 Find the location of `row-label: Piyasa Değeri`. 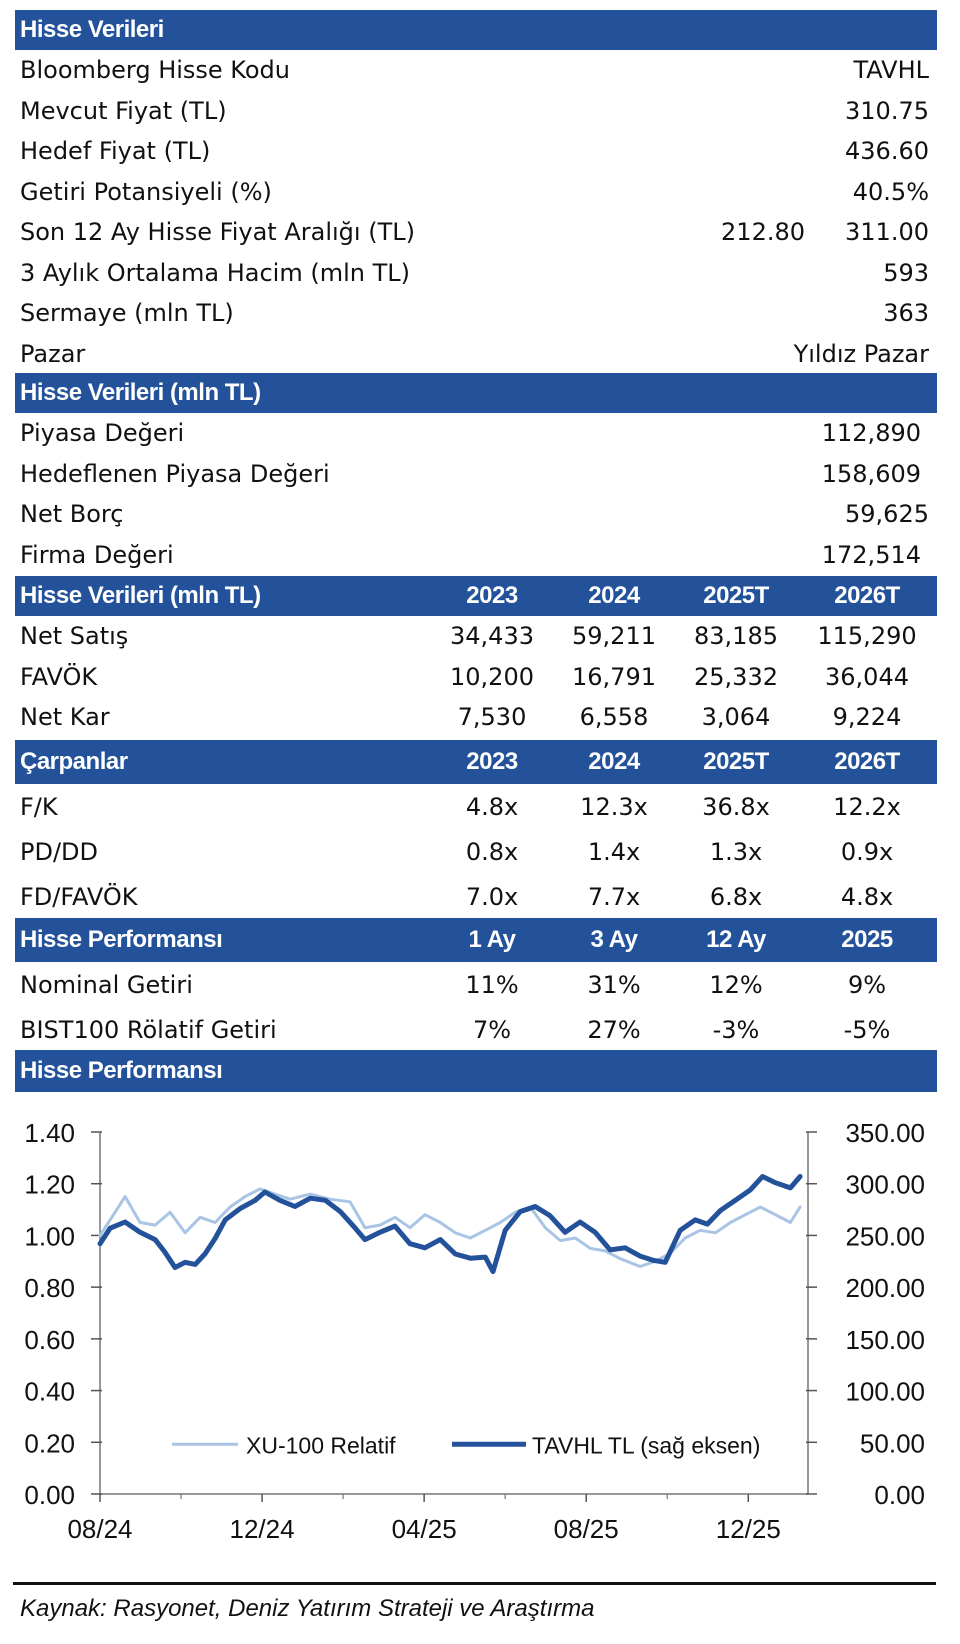

row-label: Piyasa Değeri is located at coordinates (102, 433).